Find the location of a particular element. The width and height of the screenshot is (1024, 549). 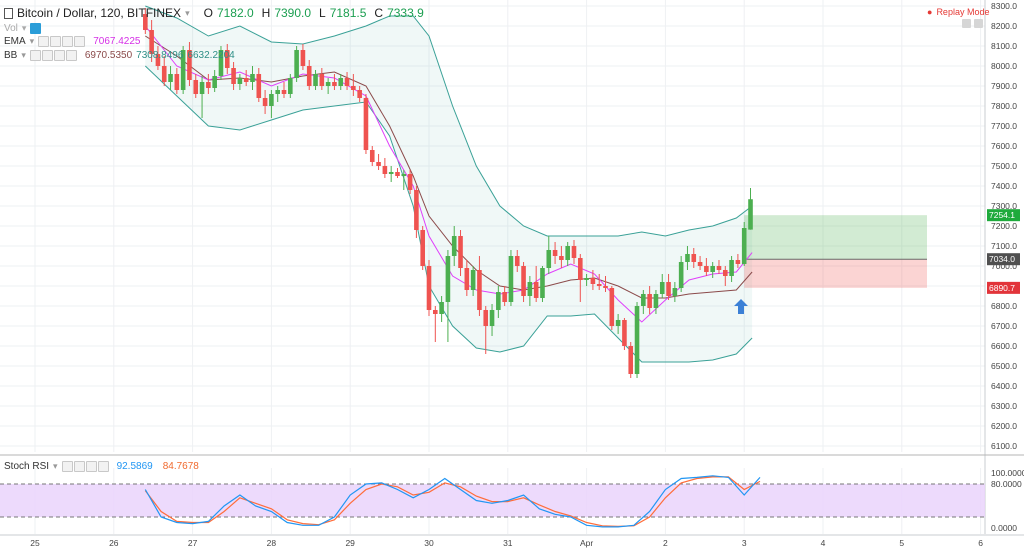

position-stop-zone is located at coordinates (835, 273).